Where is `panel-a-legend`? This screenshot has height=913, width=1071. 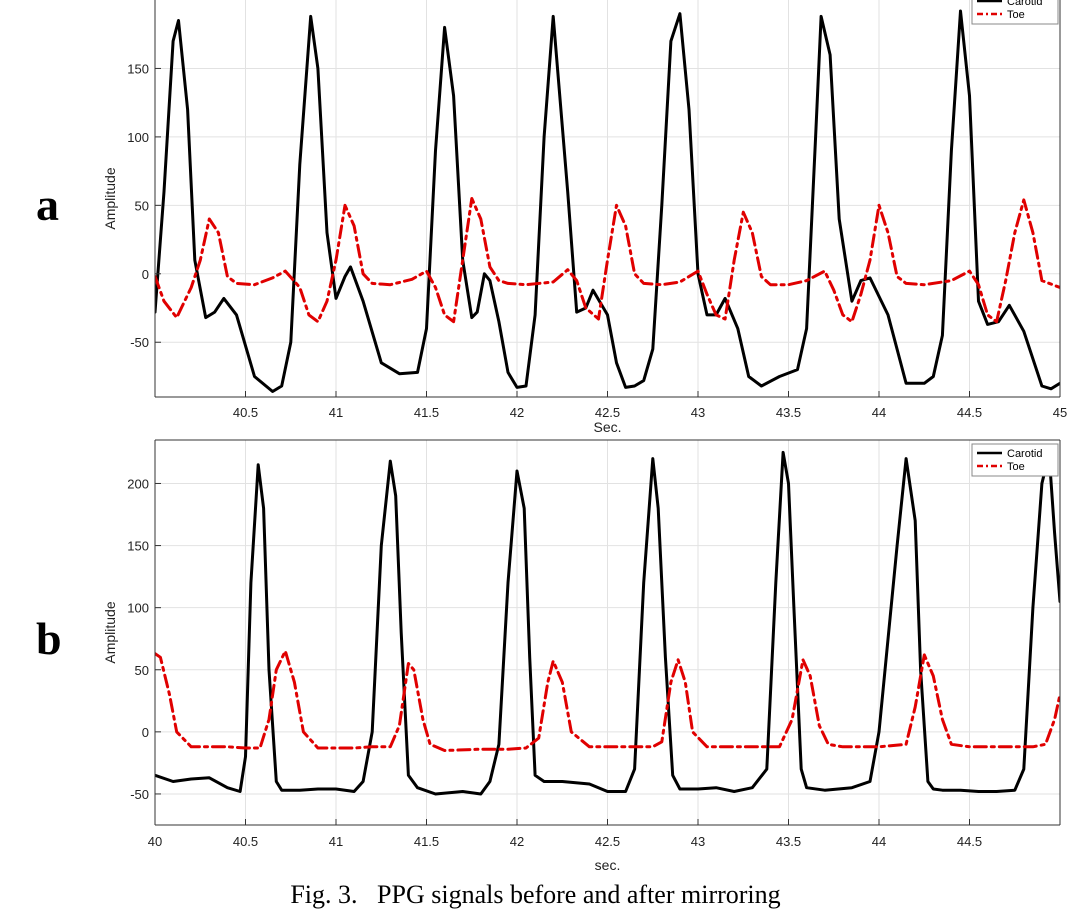
panel-a-legend is located at coordinates (1015, 12).